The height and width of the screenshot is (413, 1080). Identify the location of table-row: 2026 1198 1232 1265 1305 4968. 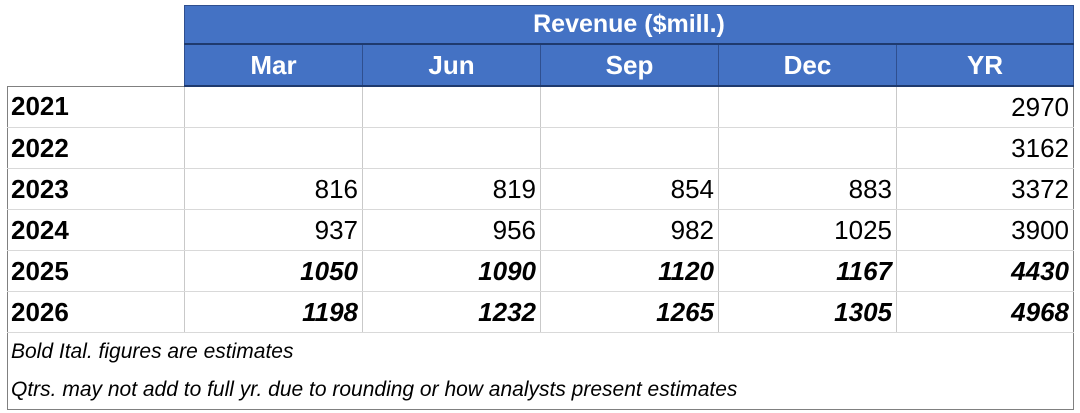
(540, 312).